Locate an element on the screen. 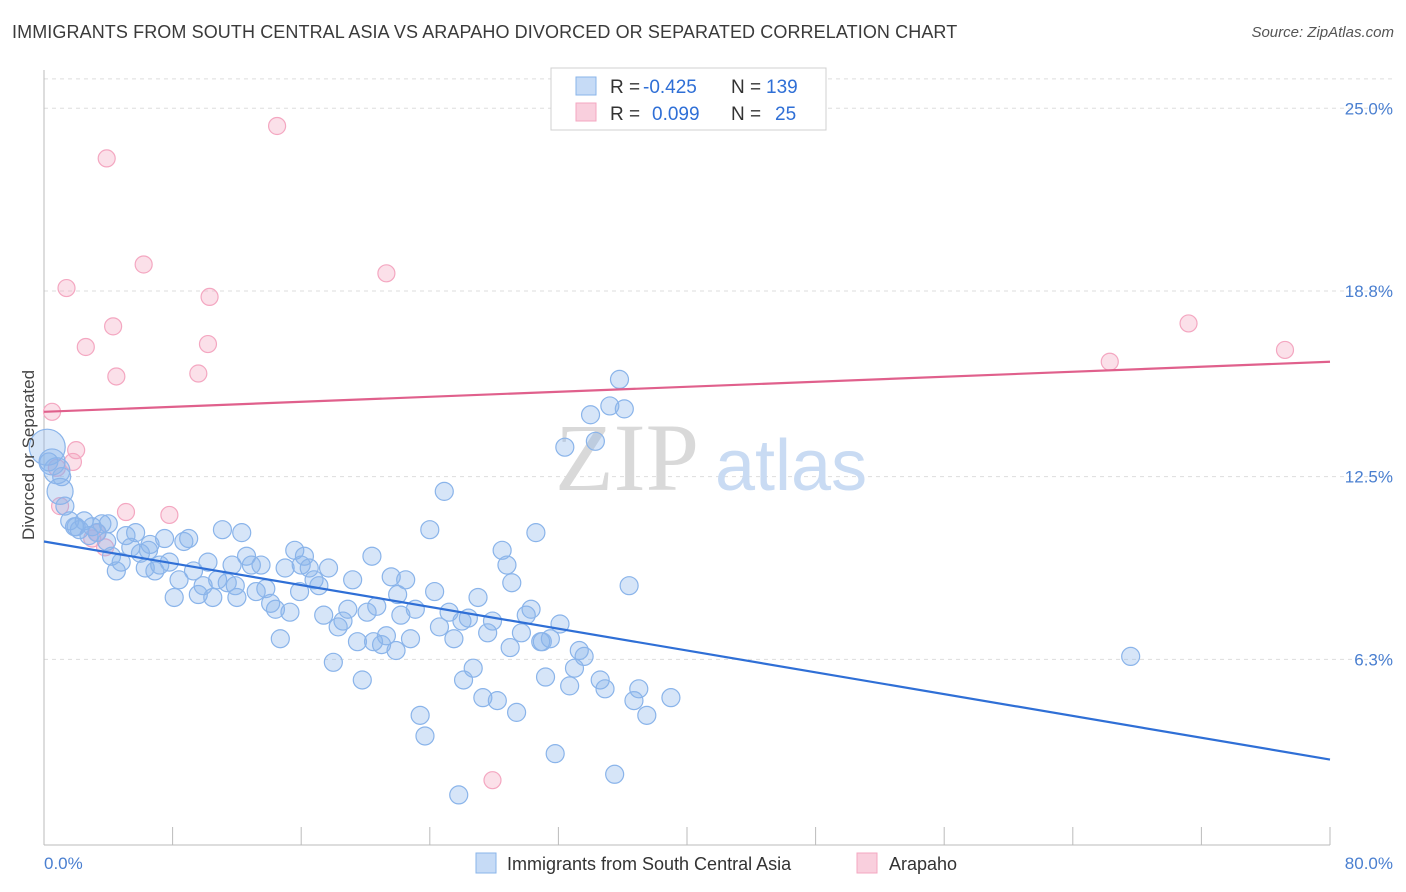  x-tick-label-min: 0.0% is located at coordinates (63, 863).